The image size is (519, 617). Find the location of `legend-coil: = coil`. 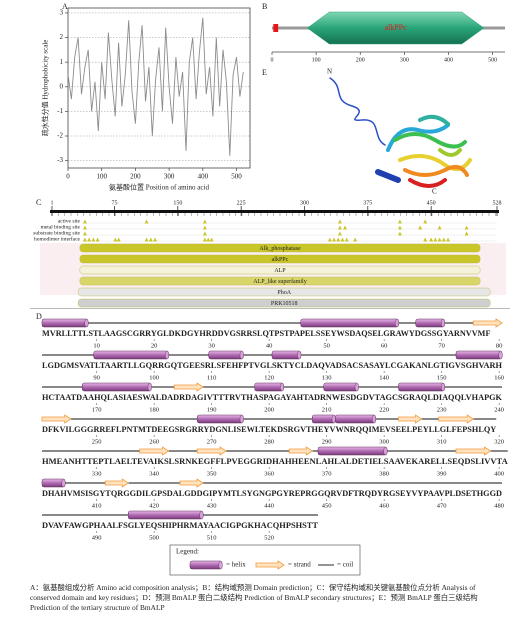

legend-coil: = coil is located at coordinates (345, 565).